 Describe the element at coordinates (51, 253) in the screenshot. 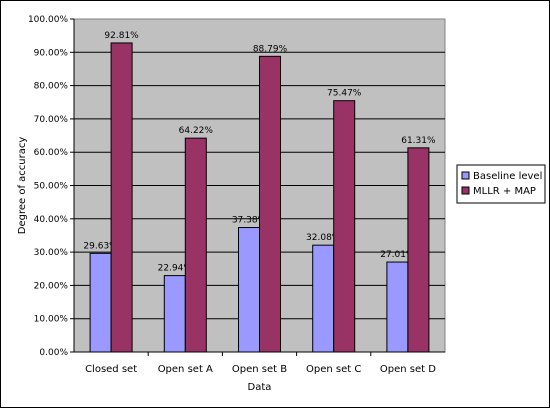

I see `y-tick-label: 30.00%` at that location.